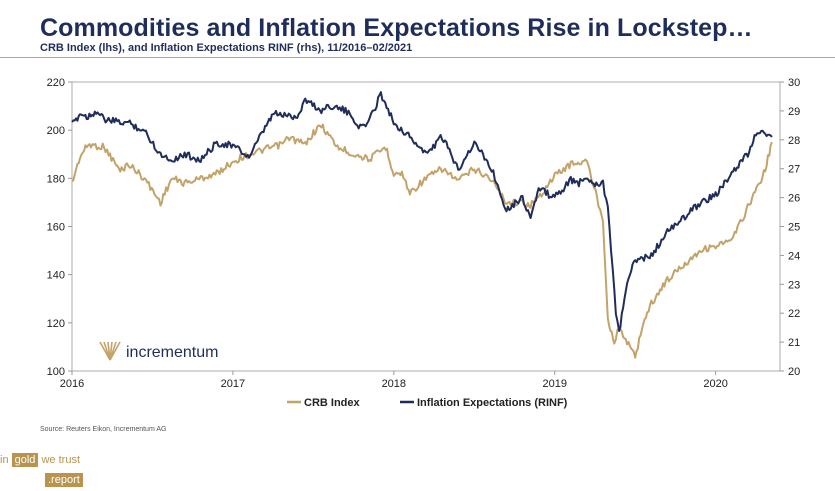 The height and width of the screenshot is (491, 835). Describe the element at coordinates (492, 403) in the screenshot. I see `legend-label-rinf: Inflation Expectations (RINF)` at that location.